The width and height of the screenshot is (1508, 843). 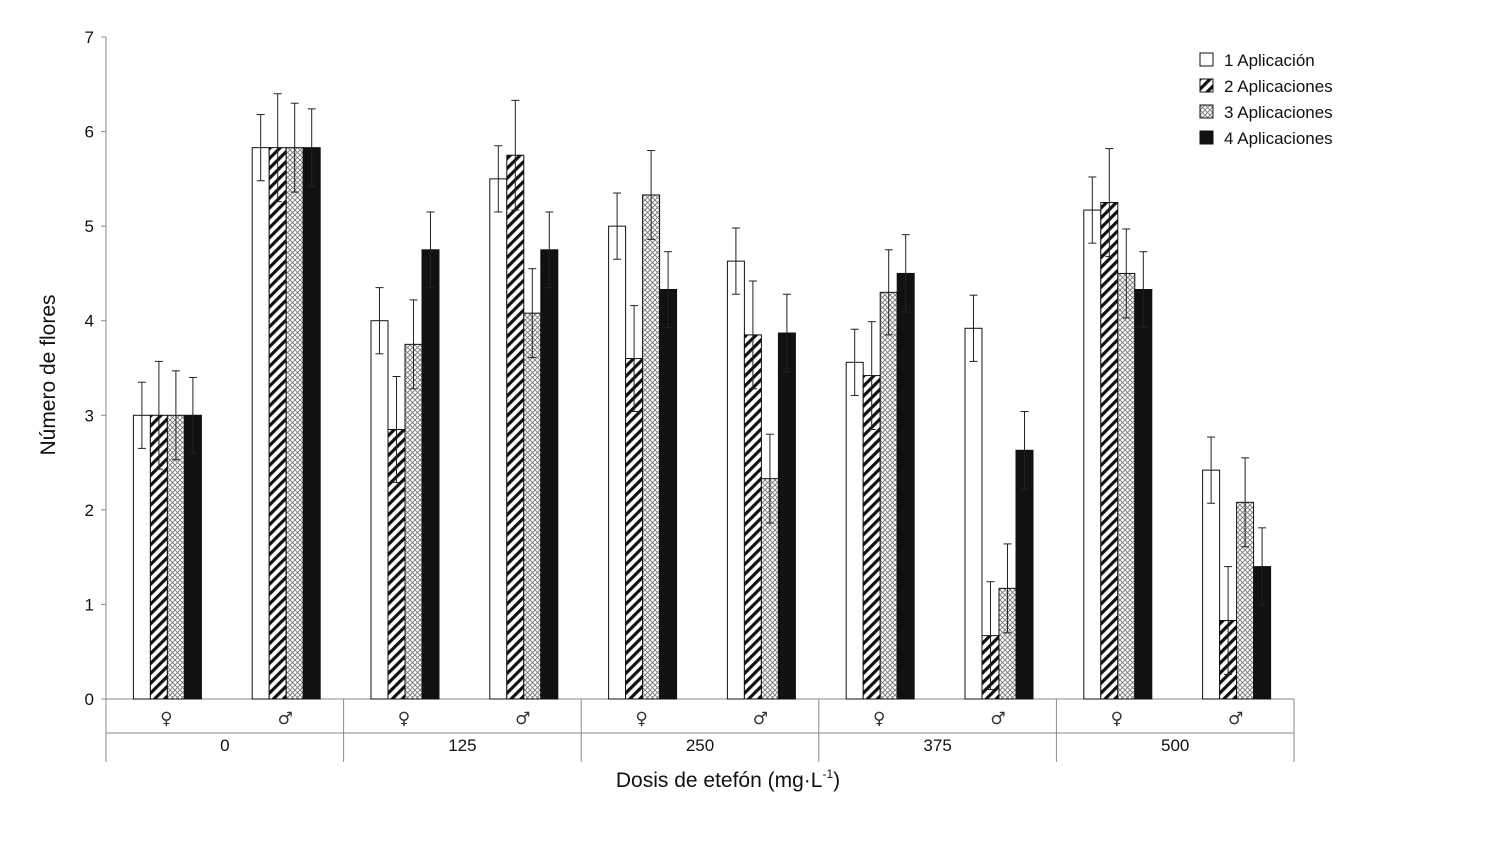 What do you see at coordinates (89, 510) in the screenshot?
I see `y-tick-label: 2` at bounding box center [89, 510].